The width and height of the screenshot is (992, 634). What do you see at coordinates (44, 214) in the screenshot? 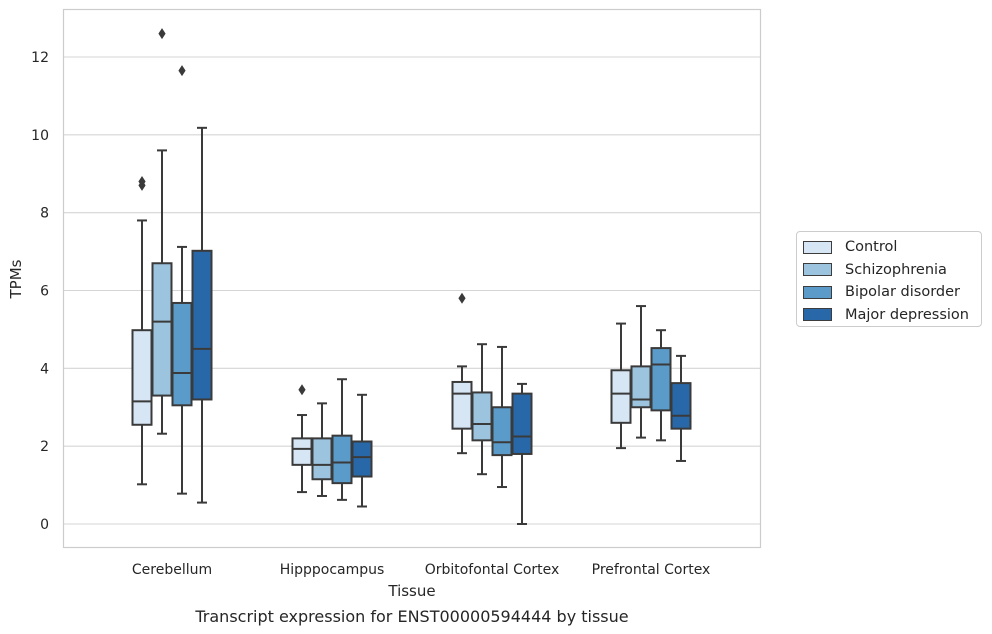
I see `y-tick-label-8: 8` at bounding box center [44, 214].